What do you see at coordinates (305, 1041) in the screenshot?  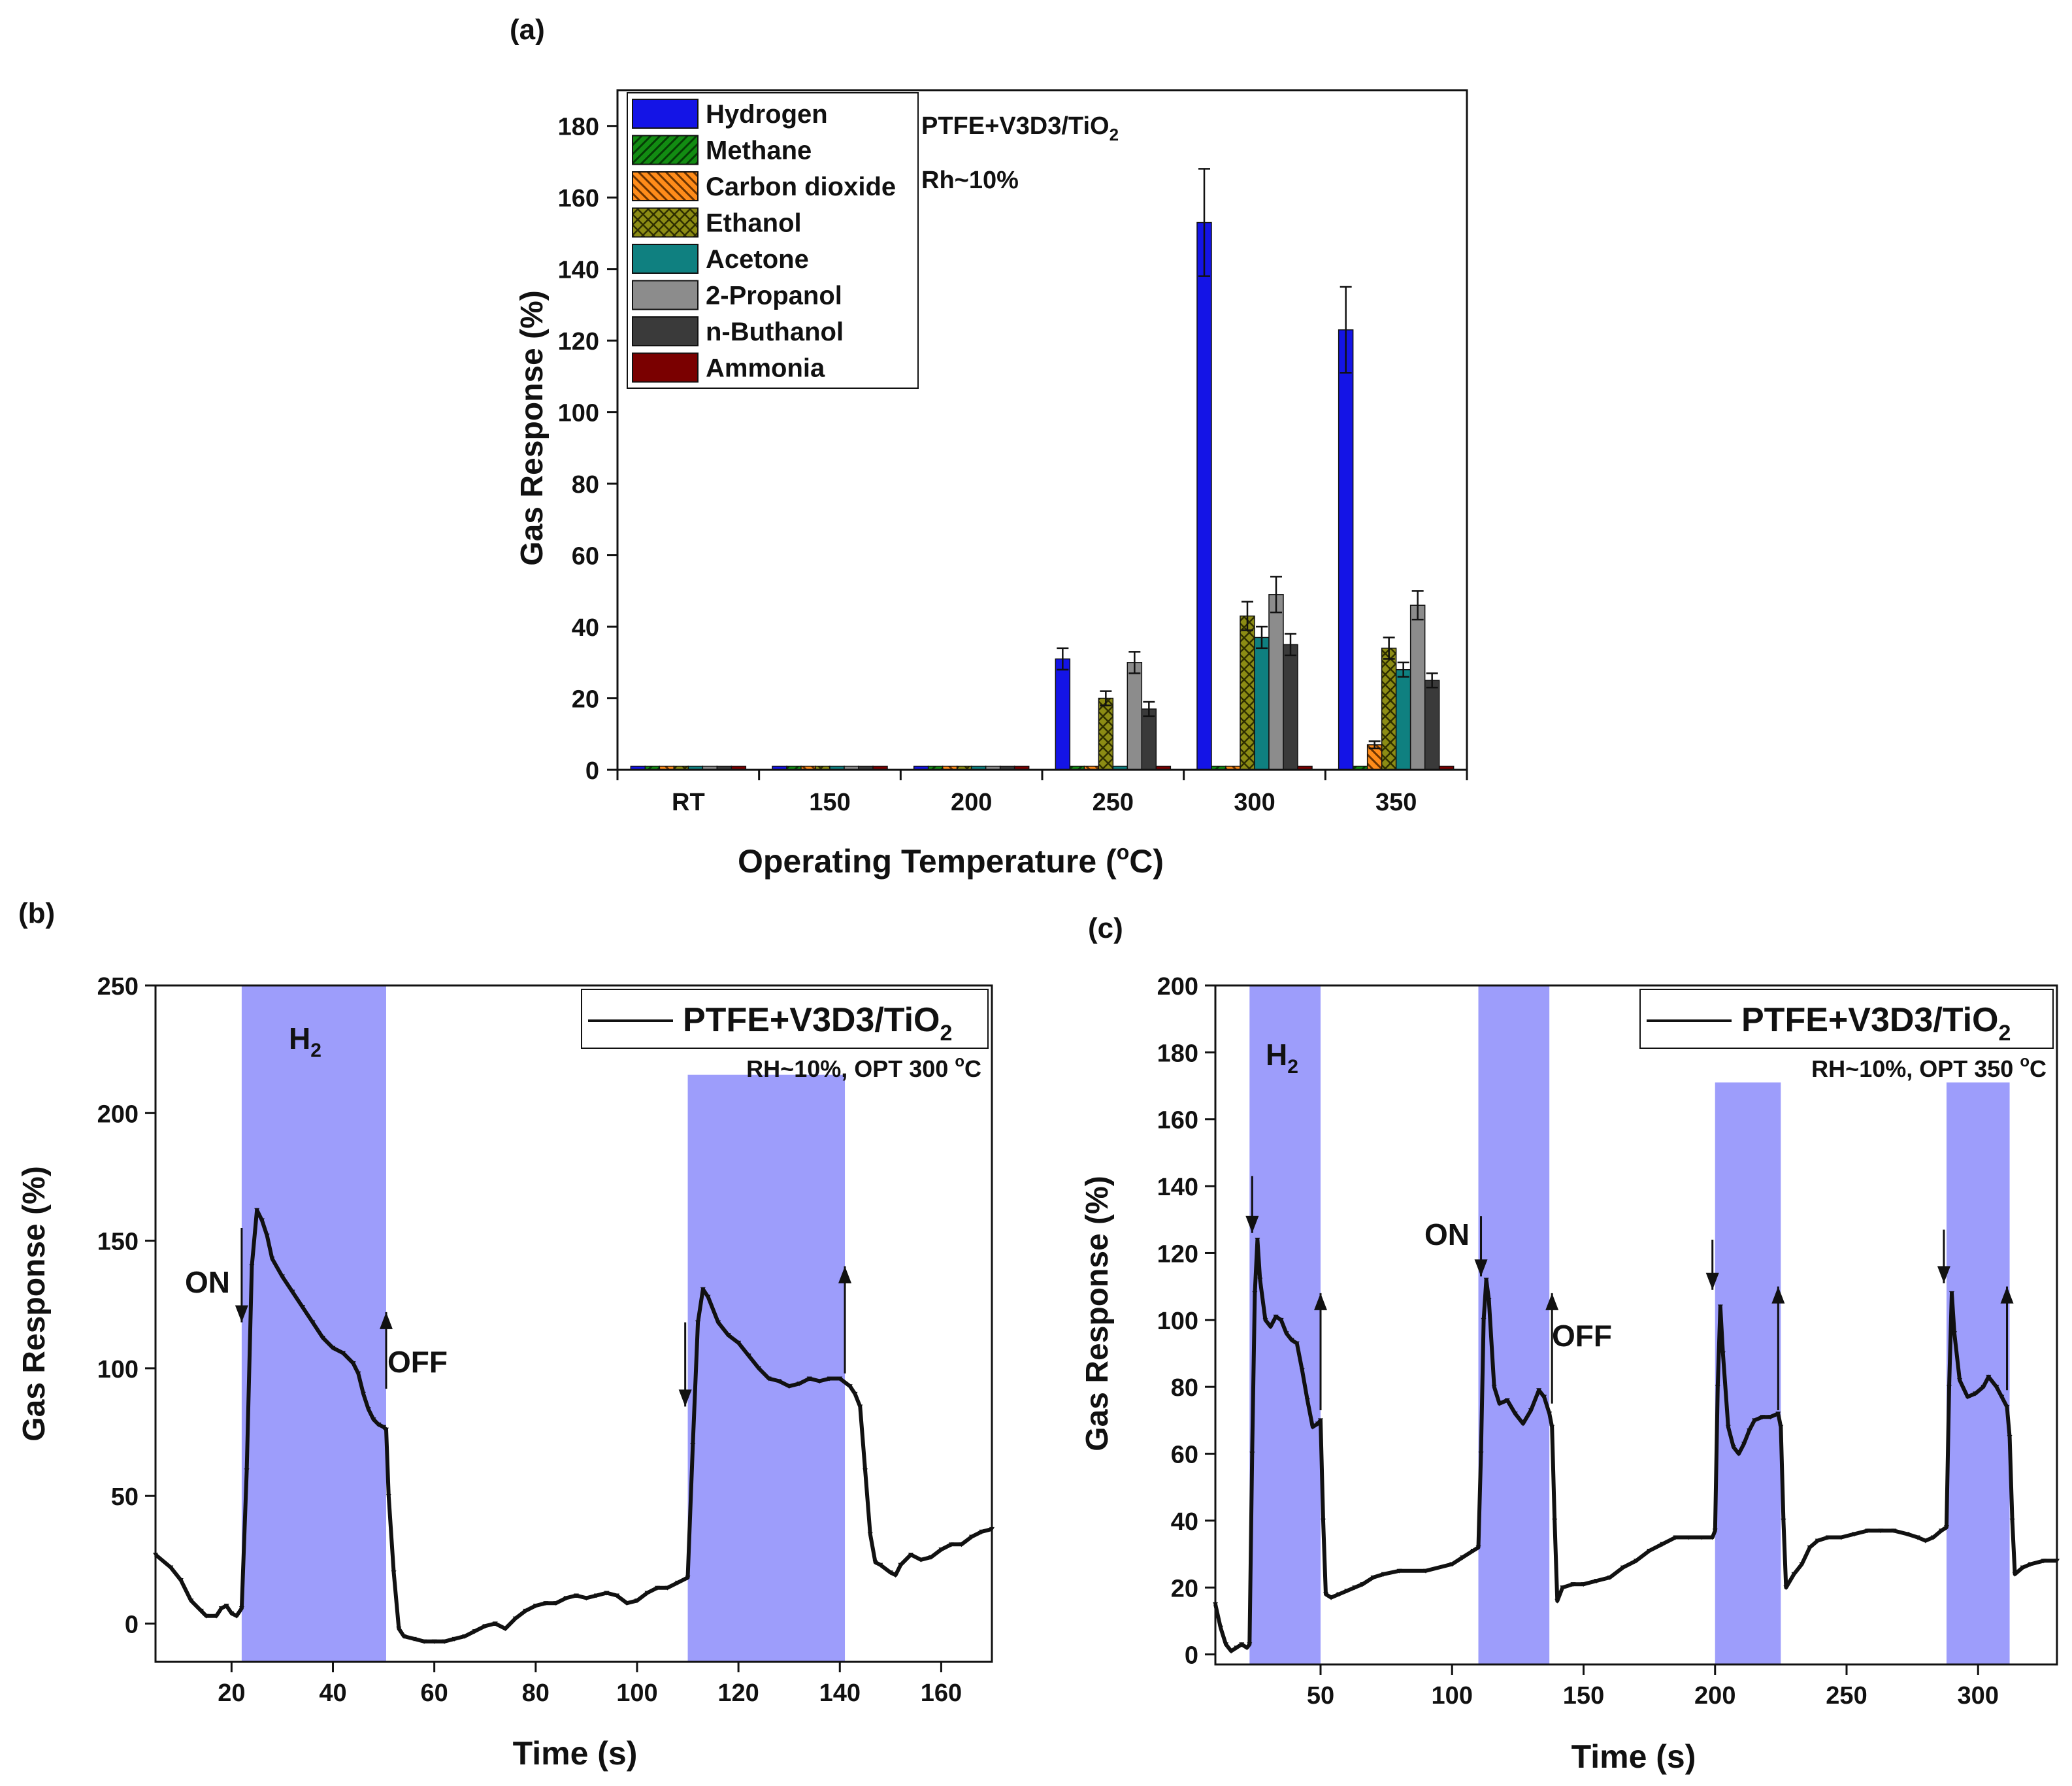 I see `panel-b-h2-label: H2` at bounding box center [305, 1041].